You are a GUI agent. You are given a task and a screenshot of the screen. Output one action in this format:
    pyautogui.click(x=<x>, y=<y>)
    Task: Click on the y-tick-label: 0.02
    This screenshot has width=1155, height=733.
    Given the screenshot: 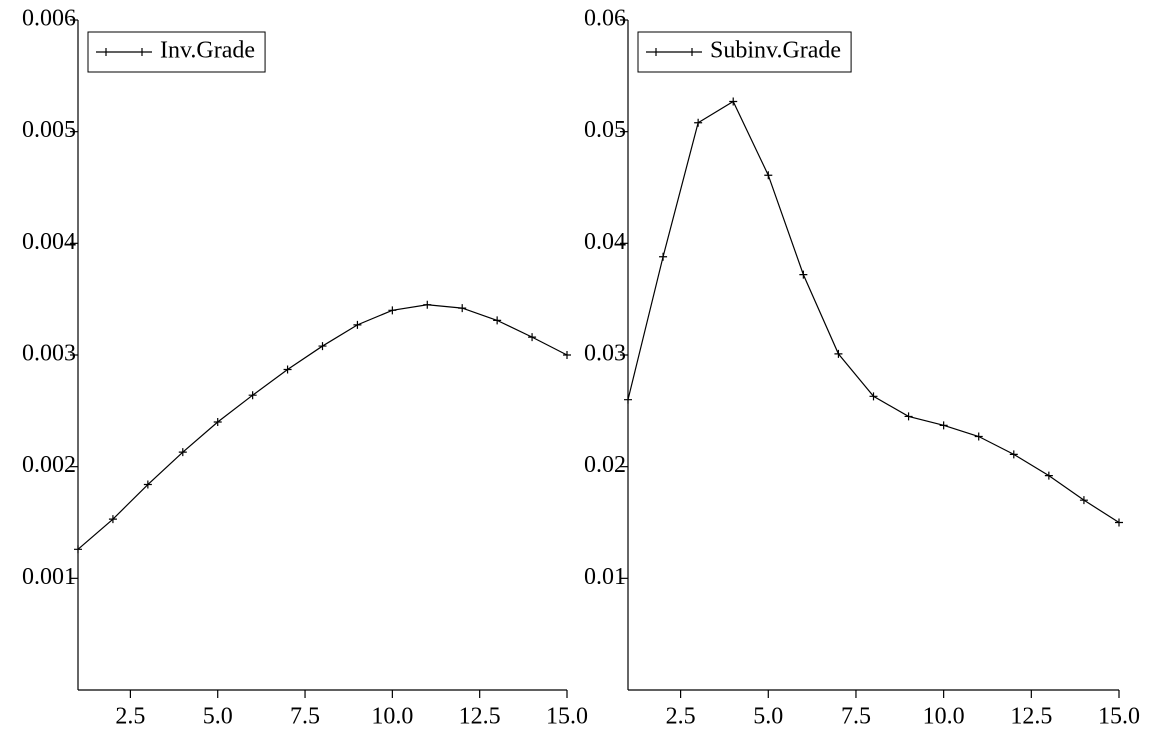 What is the action you would take?
    pyautogui.click(x=605, y=465)
    